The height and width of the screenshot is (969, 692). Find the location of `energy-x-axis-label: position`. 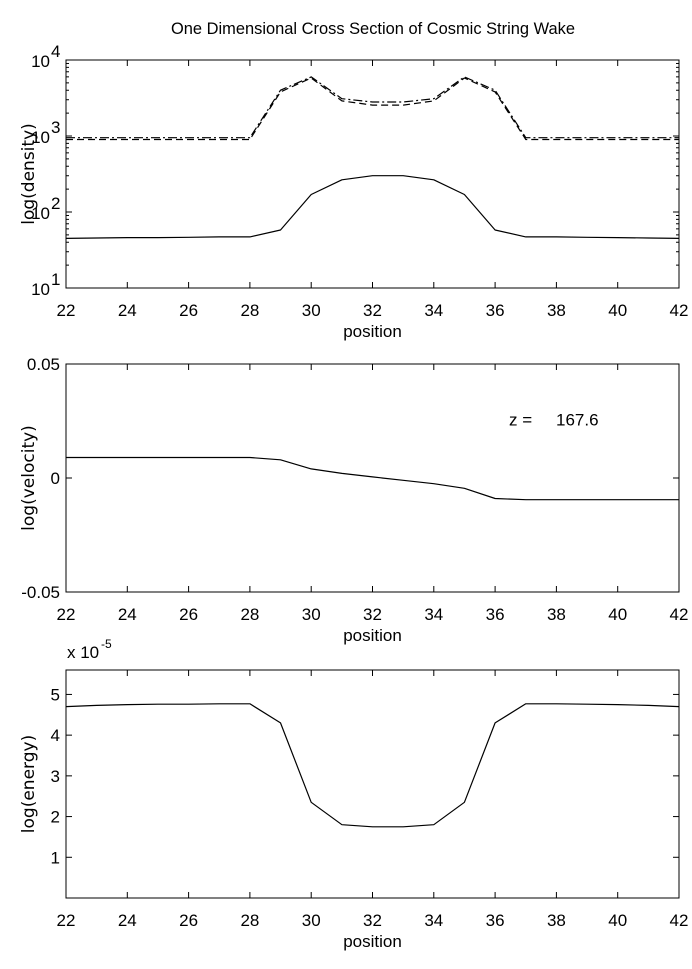

energy-x-axis-label: position is located at coordinates (372, 941).